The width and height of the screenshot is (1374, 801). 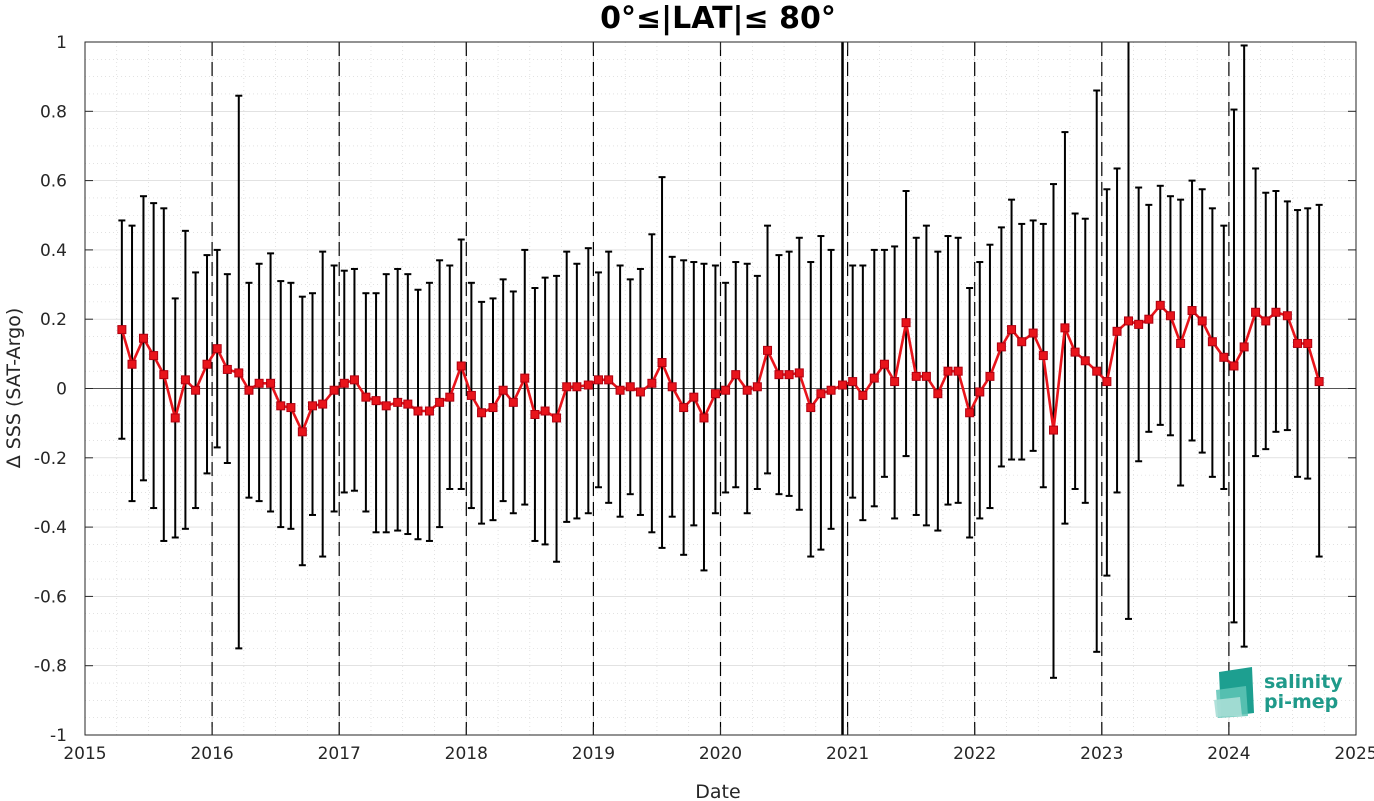 I want to click on y-tick-label: 0.4, so click(x=53, y=251).